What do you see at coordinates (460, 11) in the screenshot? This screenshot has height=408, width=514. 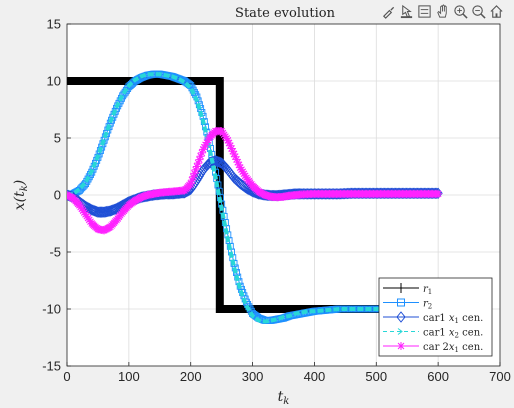 I see `zoom-in-icon` at bounding box center [460, 11].